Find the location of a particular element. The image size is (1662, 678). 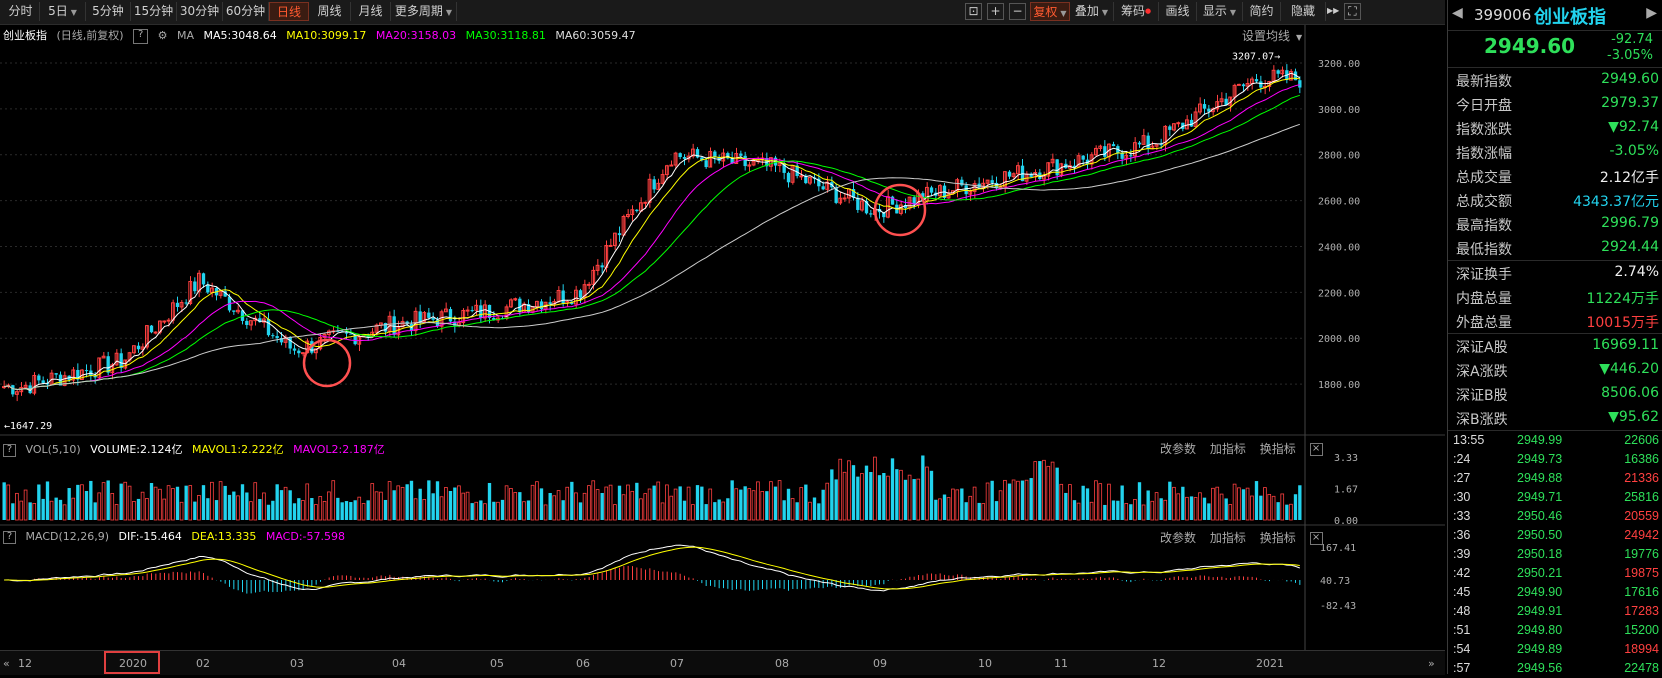

period-2-button: 5分钟 is located at coordinates (108, 11).